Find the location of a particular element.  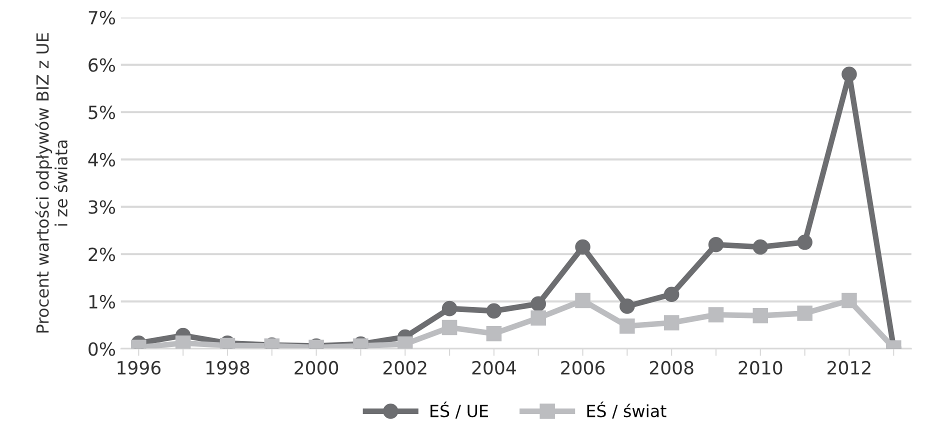

x-tick-label: 1996 is located at coordinates (139, 367).